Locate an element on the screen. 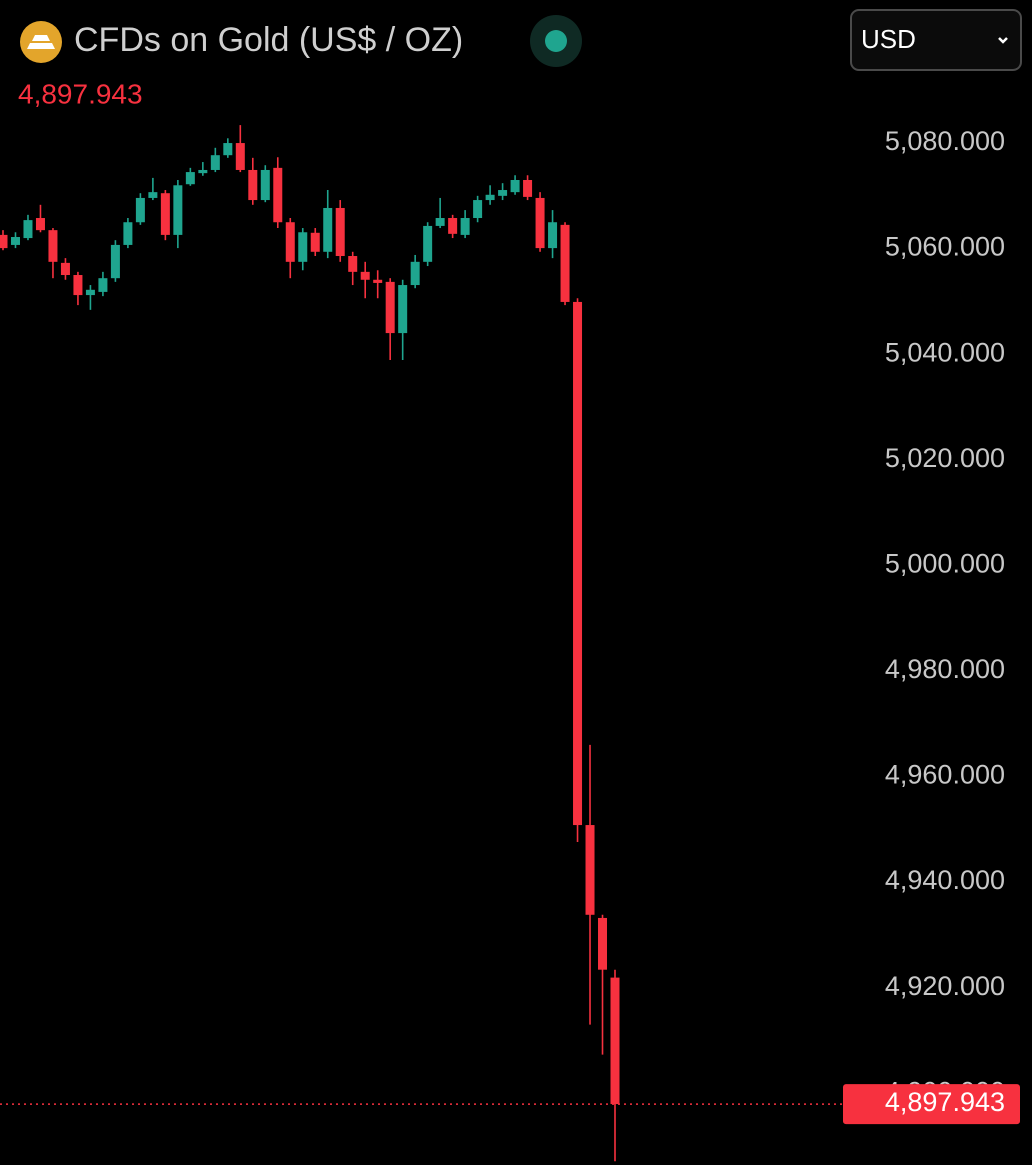 The height and width of the screenshot is (1165, 1032). market-status-dot is located at coordinates (556, 41).